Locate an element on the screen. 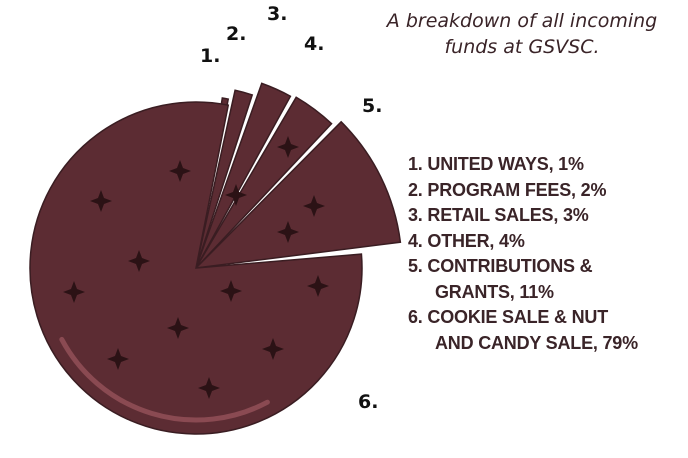  legend-entry-6-text-line-2: AND CANDY SALE, 79% is located at coordinates (536, 342).